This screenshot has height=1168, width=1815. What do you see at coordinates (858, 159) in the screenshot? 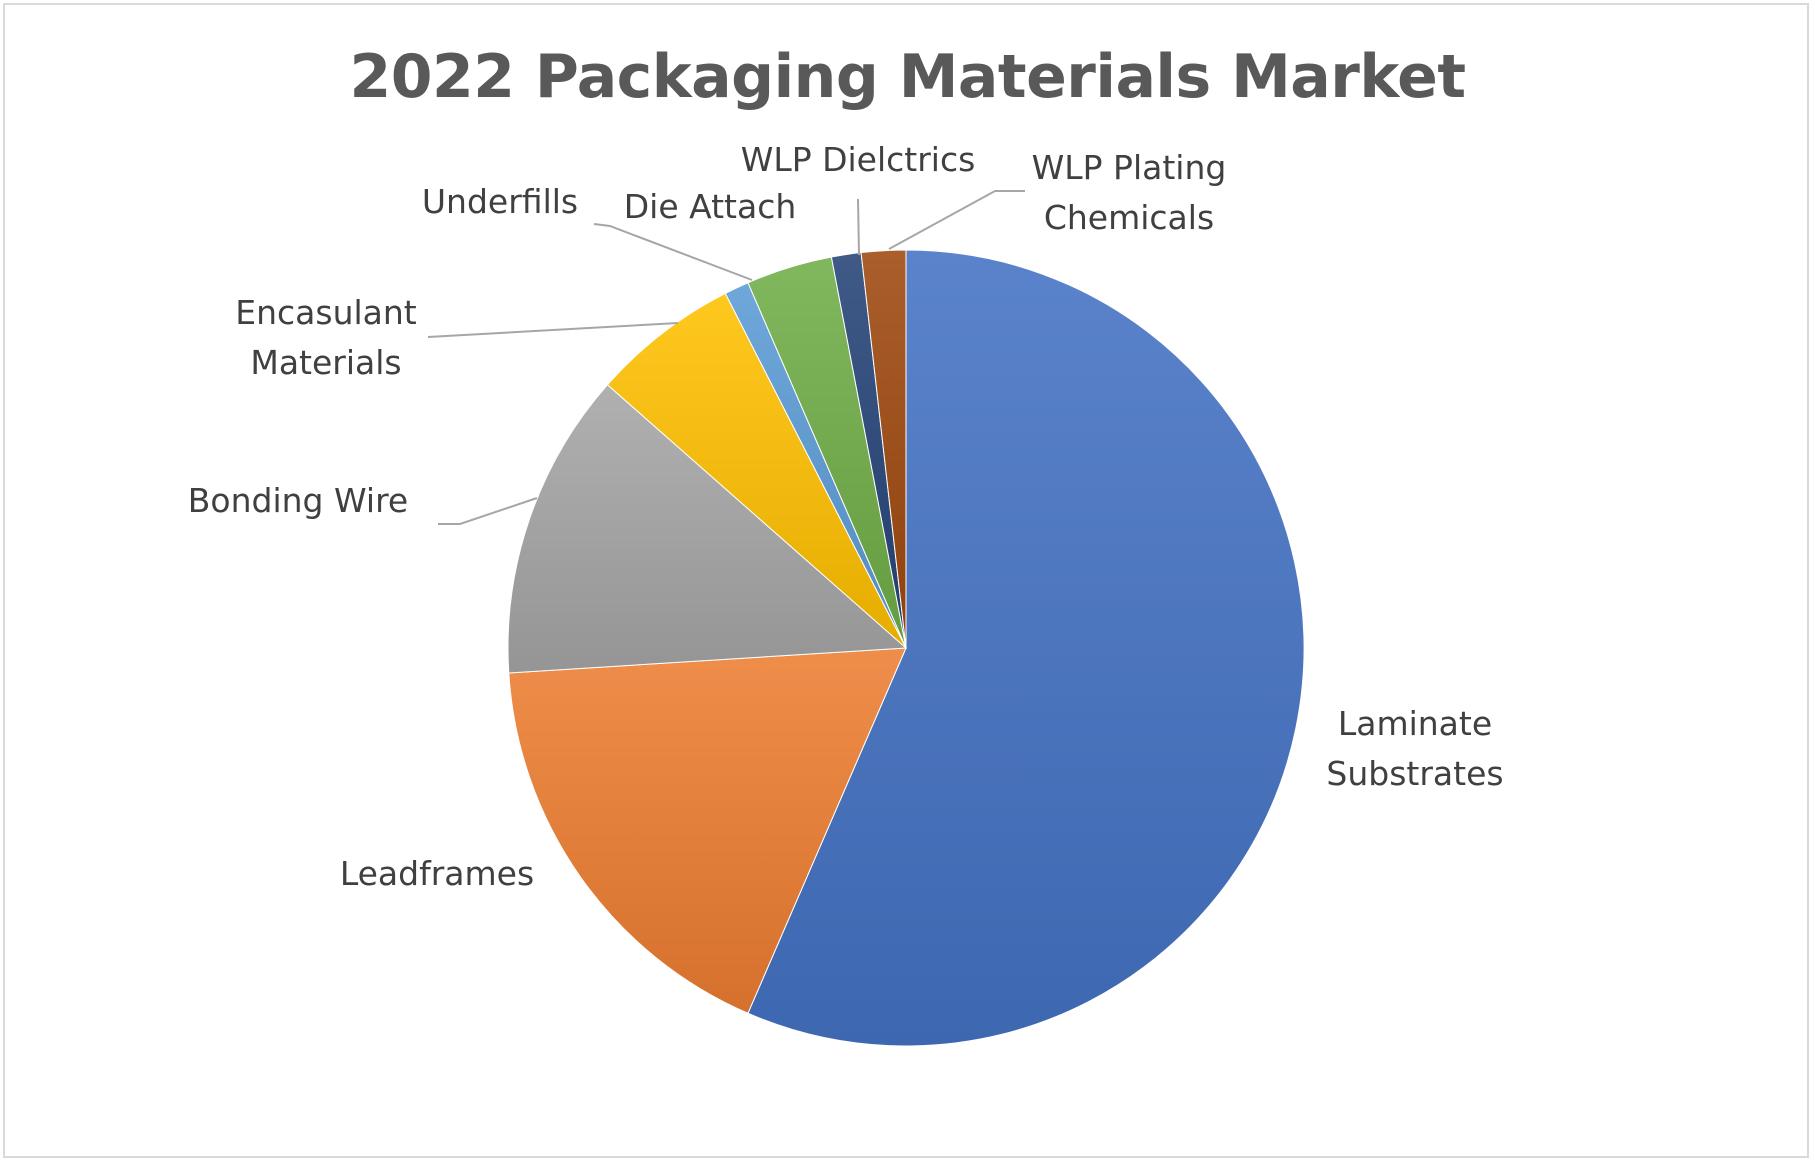
I see `slice-label: WLP Dielctrics` at bounding box center [858, 159].